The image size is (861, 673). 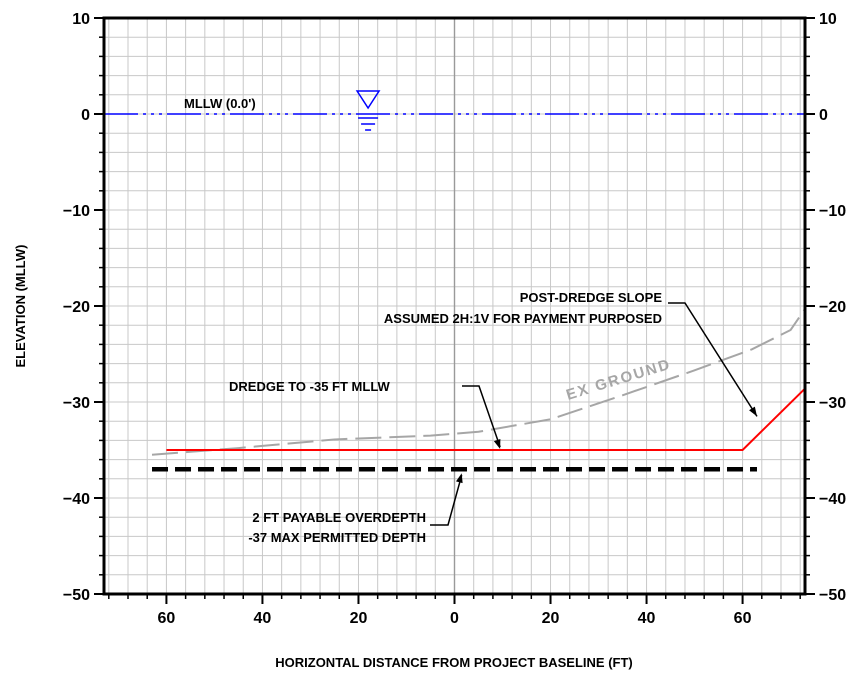 I want to click on ex-ground-label: EX GROUND, so click(x=618, y=380).